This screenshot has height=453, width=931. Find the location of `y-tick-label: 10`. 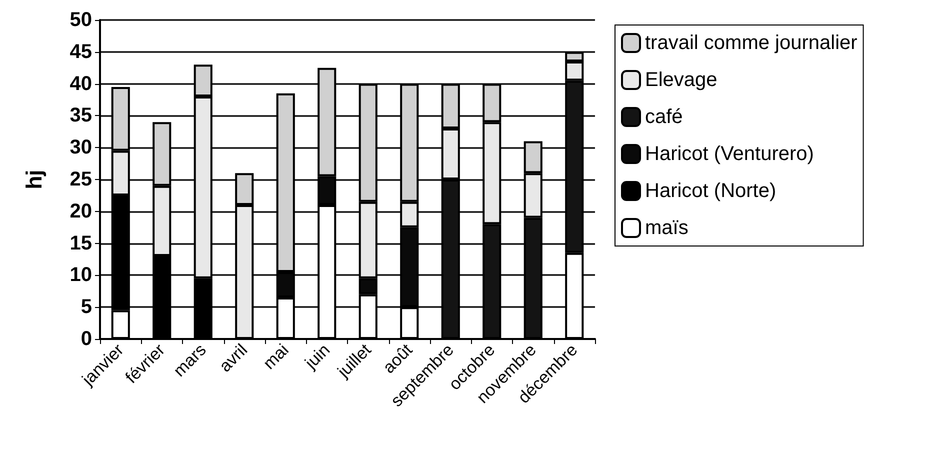

y-tick-label: 10 is located at coordinates (81, 275).